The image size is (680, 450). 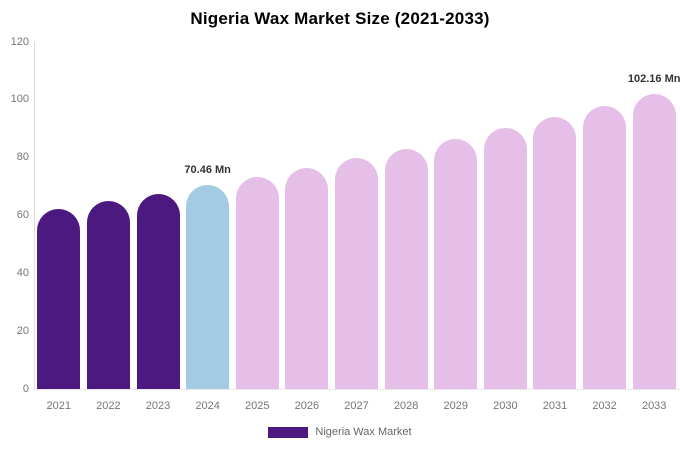 I want to click on chart-title: Nigeria Wax Market Size (2021-2033), so click(x=340, y=18).